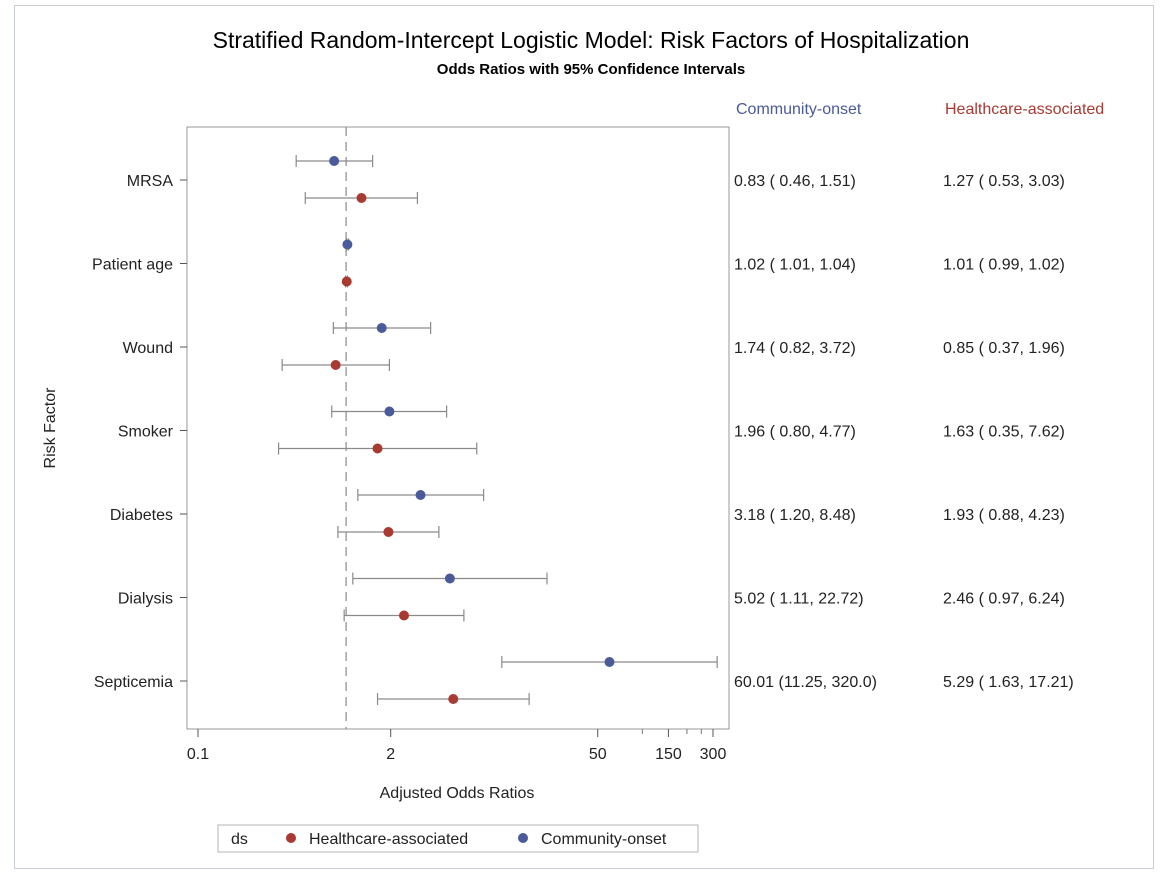 This screenshot has height=877, width=1170. What do you see at coordinates (133, 682) in the screenshot?
I see `y-tick-label: Septicemia` at bounding box center [133, 682].